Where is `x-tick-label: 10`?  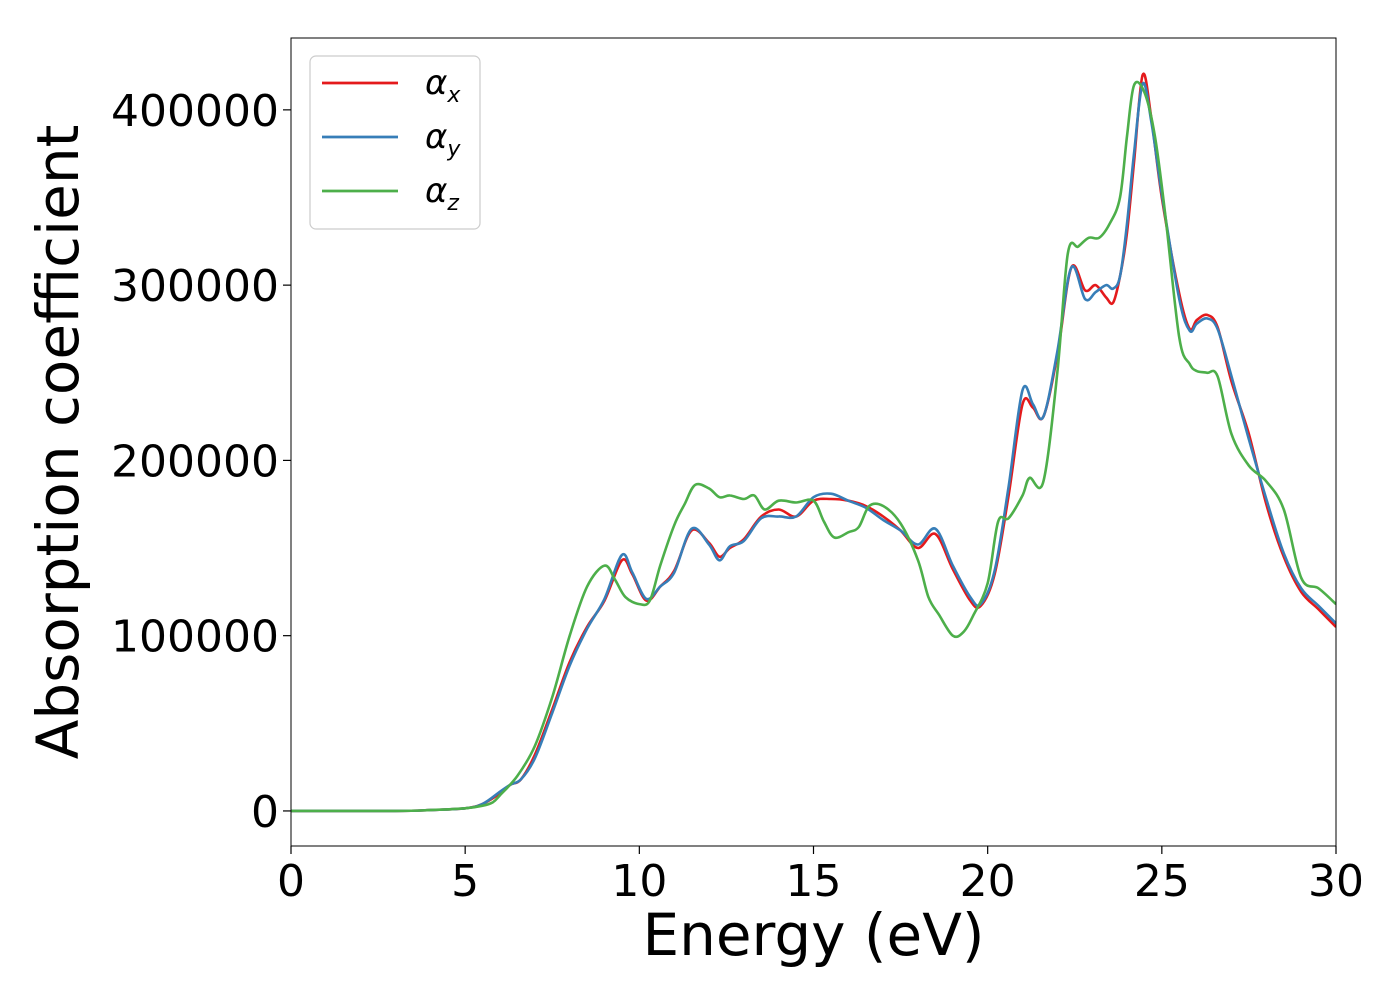 x-tick-label: 10 is located at coordinates (639, 881).